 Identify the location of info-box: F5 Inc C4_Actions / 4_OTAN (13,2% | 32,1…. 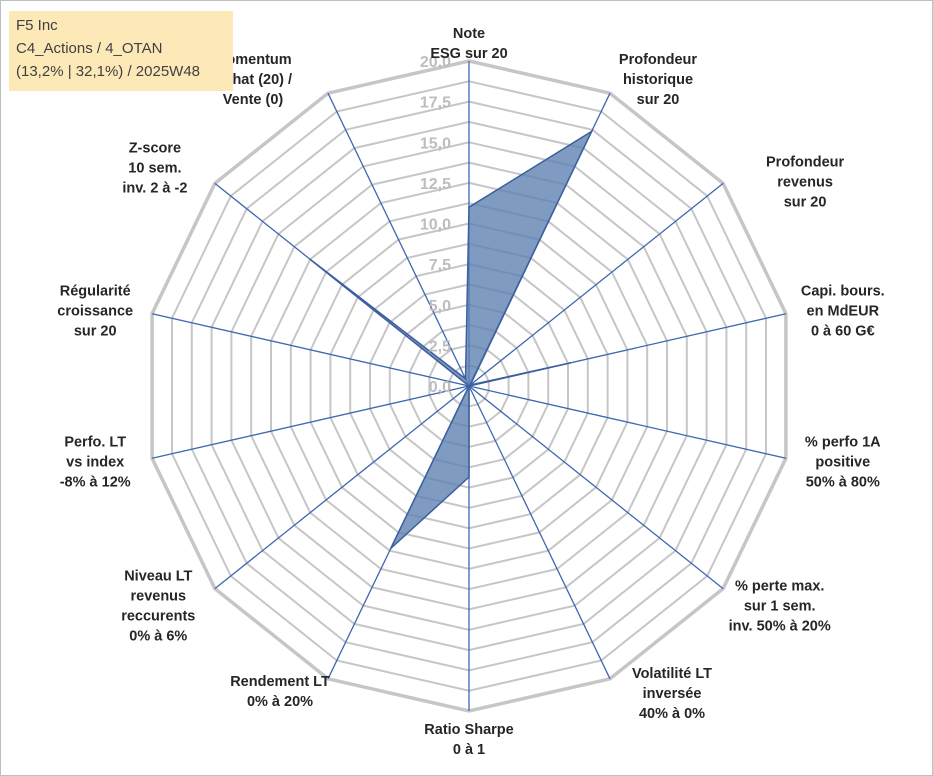
(121, 51).